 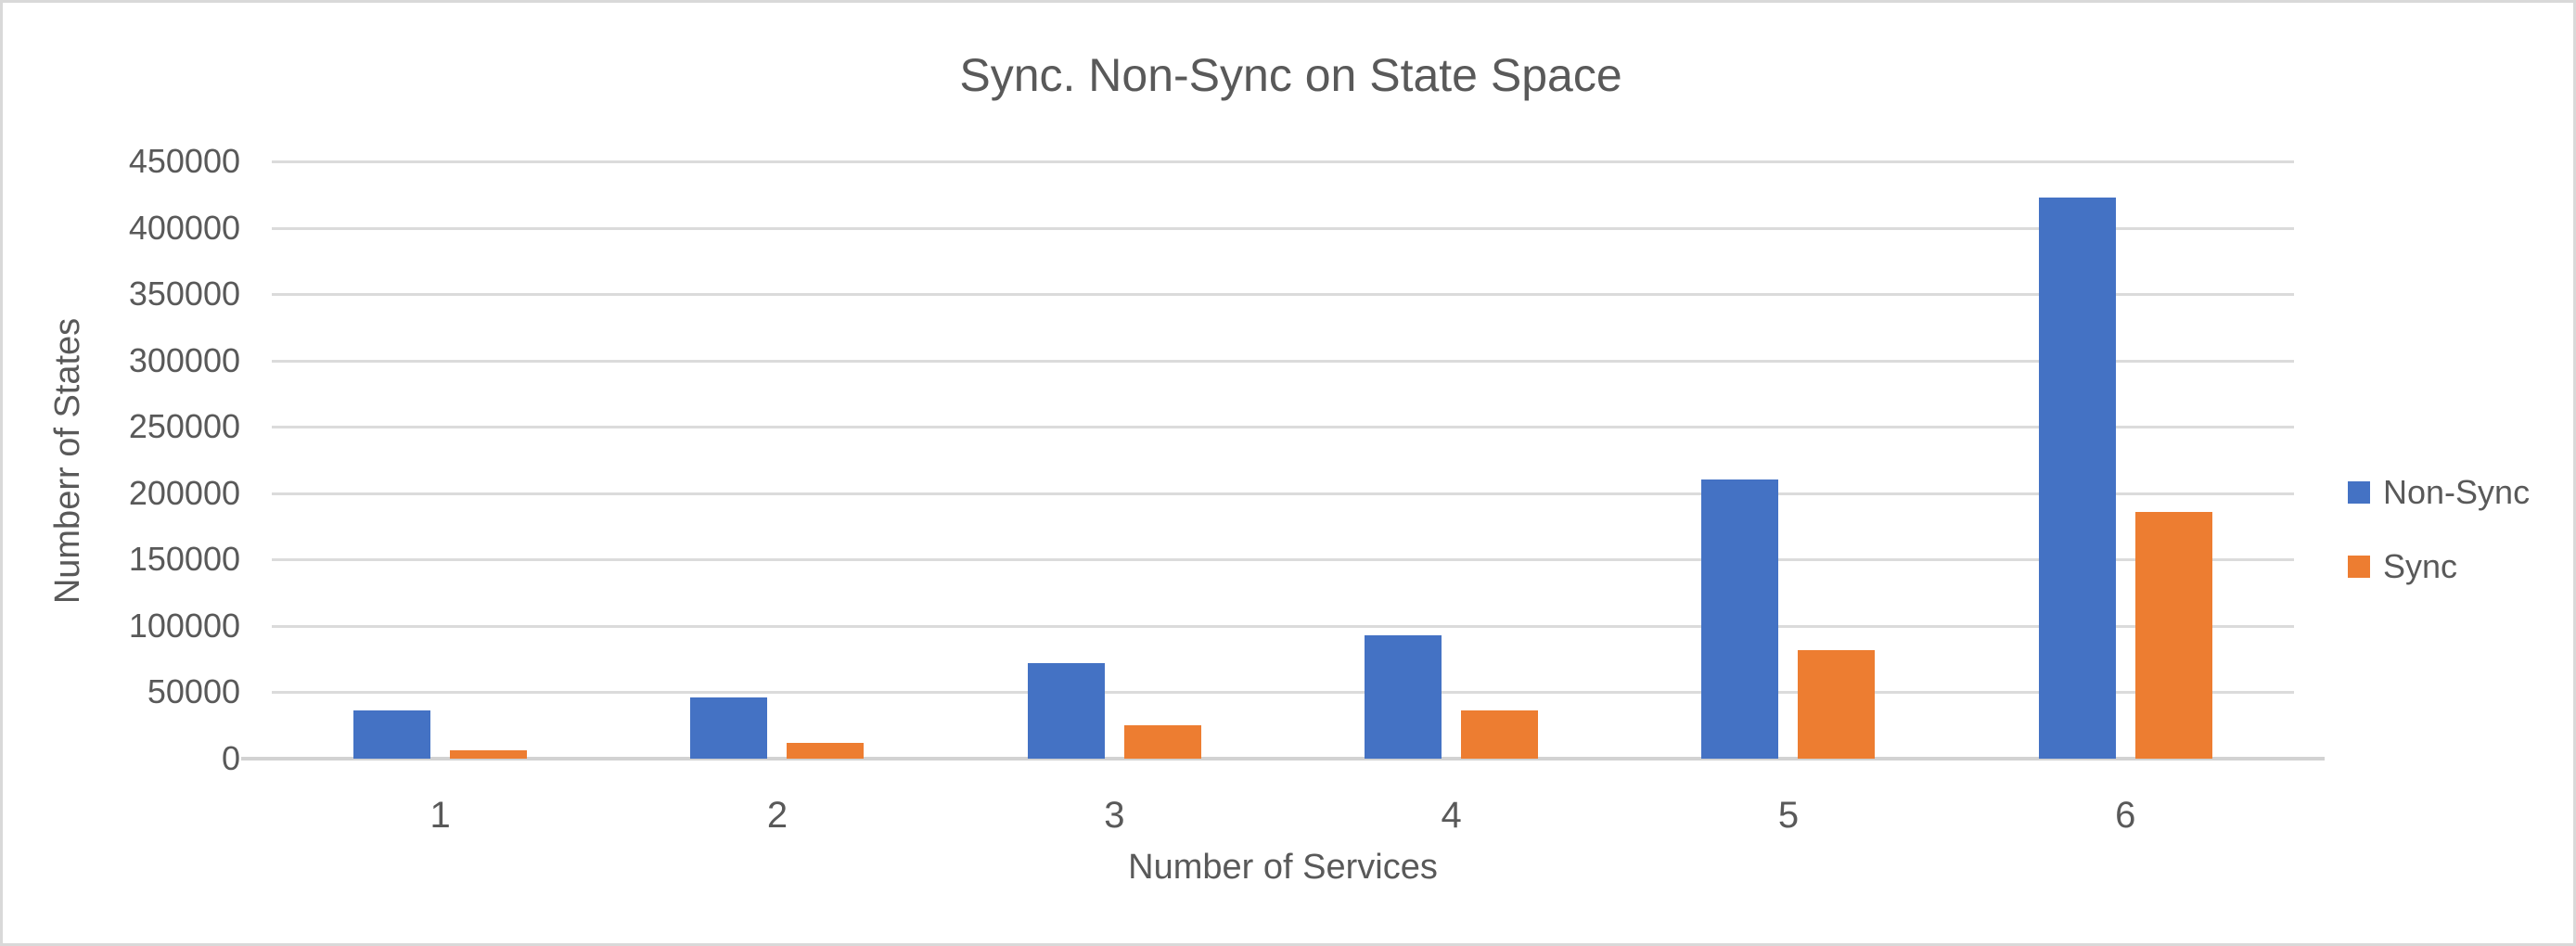 What do you see at coordinates (184, 492) in the screenshot?
I see `y-tick-label: 200000` at bounding box center [184, 492].